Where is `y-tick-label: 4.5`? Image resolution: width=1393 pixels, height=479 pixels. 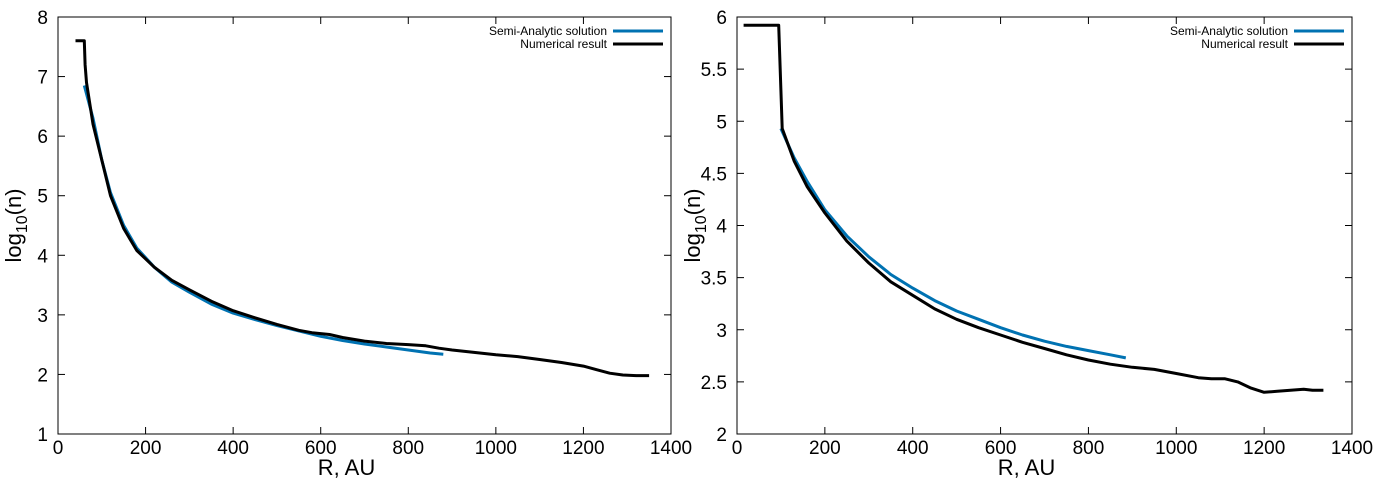 y-tick-label: 4.5 is located at coordinates (714, 174).